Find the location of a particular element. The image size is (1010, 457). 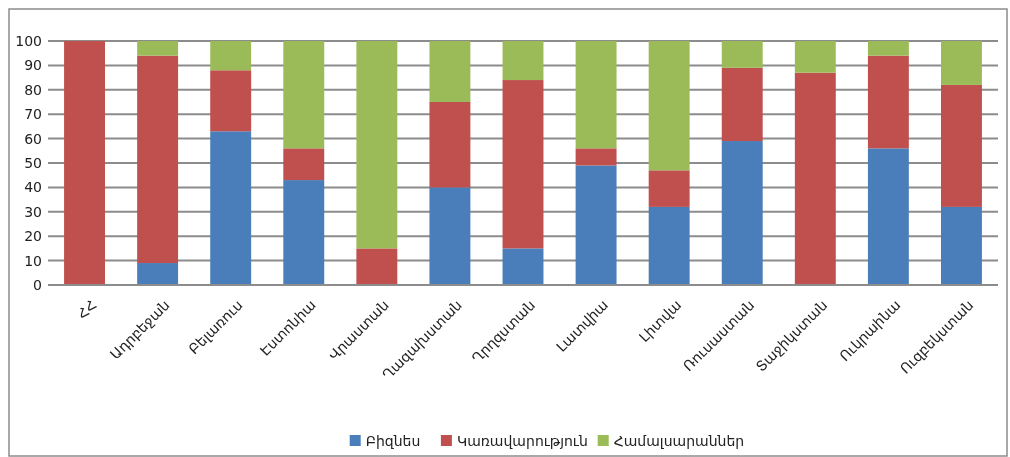

y-tick-label: 30 is located at coordinates (33, 211).